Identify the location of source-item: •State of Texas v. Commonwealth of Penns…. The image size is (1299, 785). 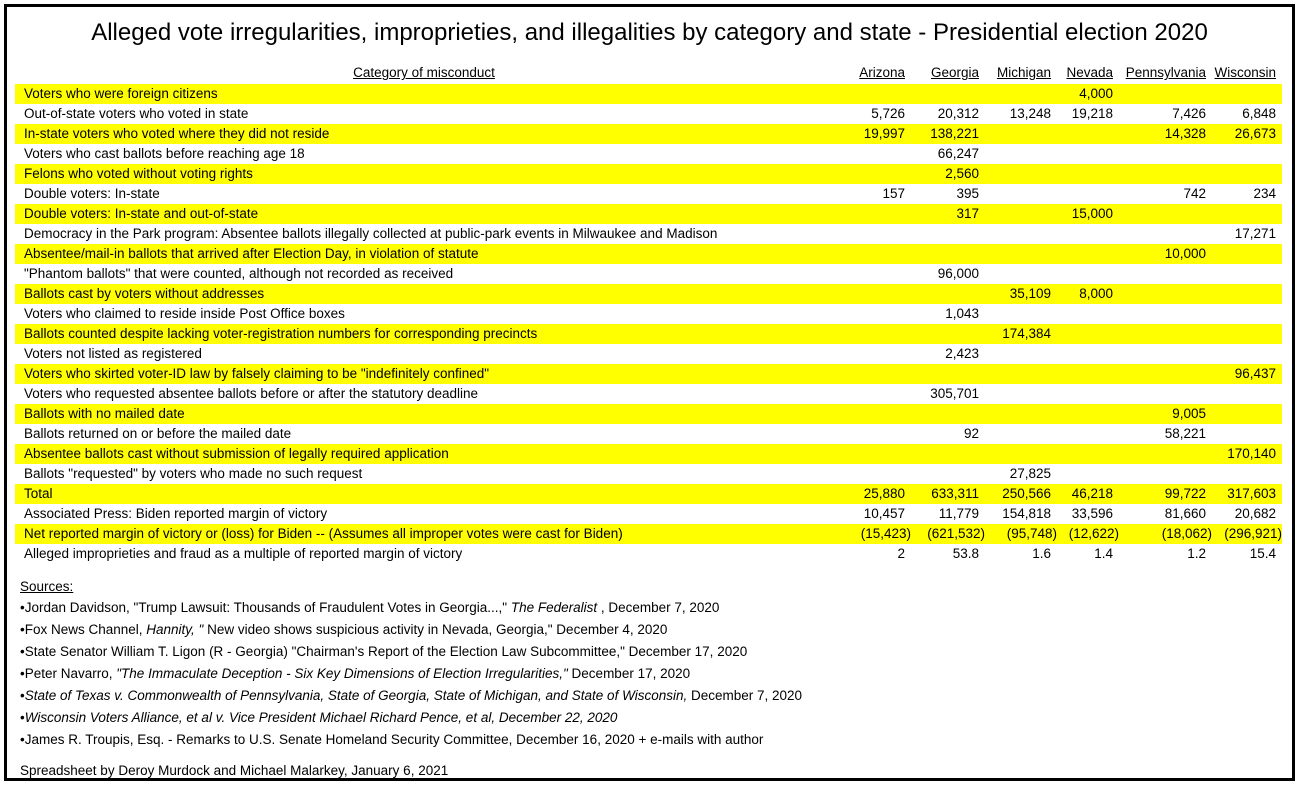
(656, 696).